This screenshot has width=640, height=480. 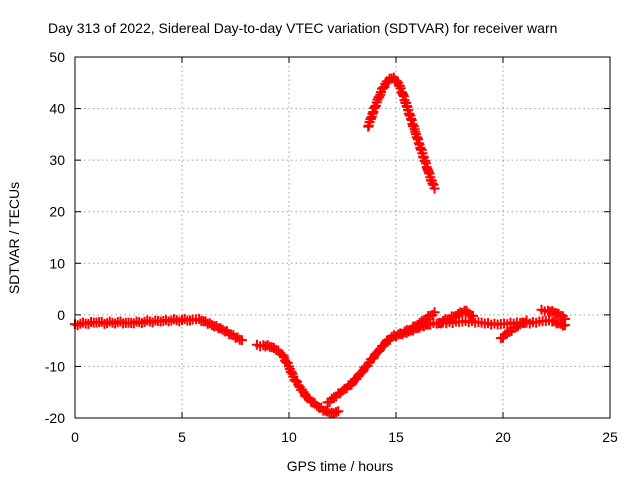 I want to click on series-satellite-pass-A, so click(x=158, y=329).